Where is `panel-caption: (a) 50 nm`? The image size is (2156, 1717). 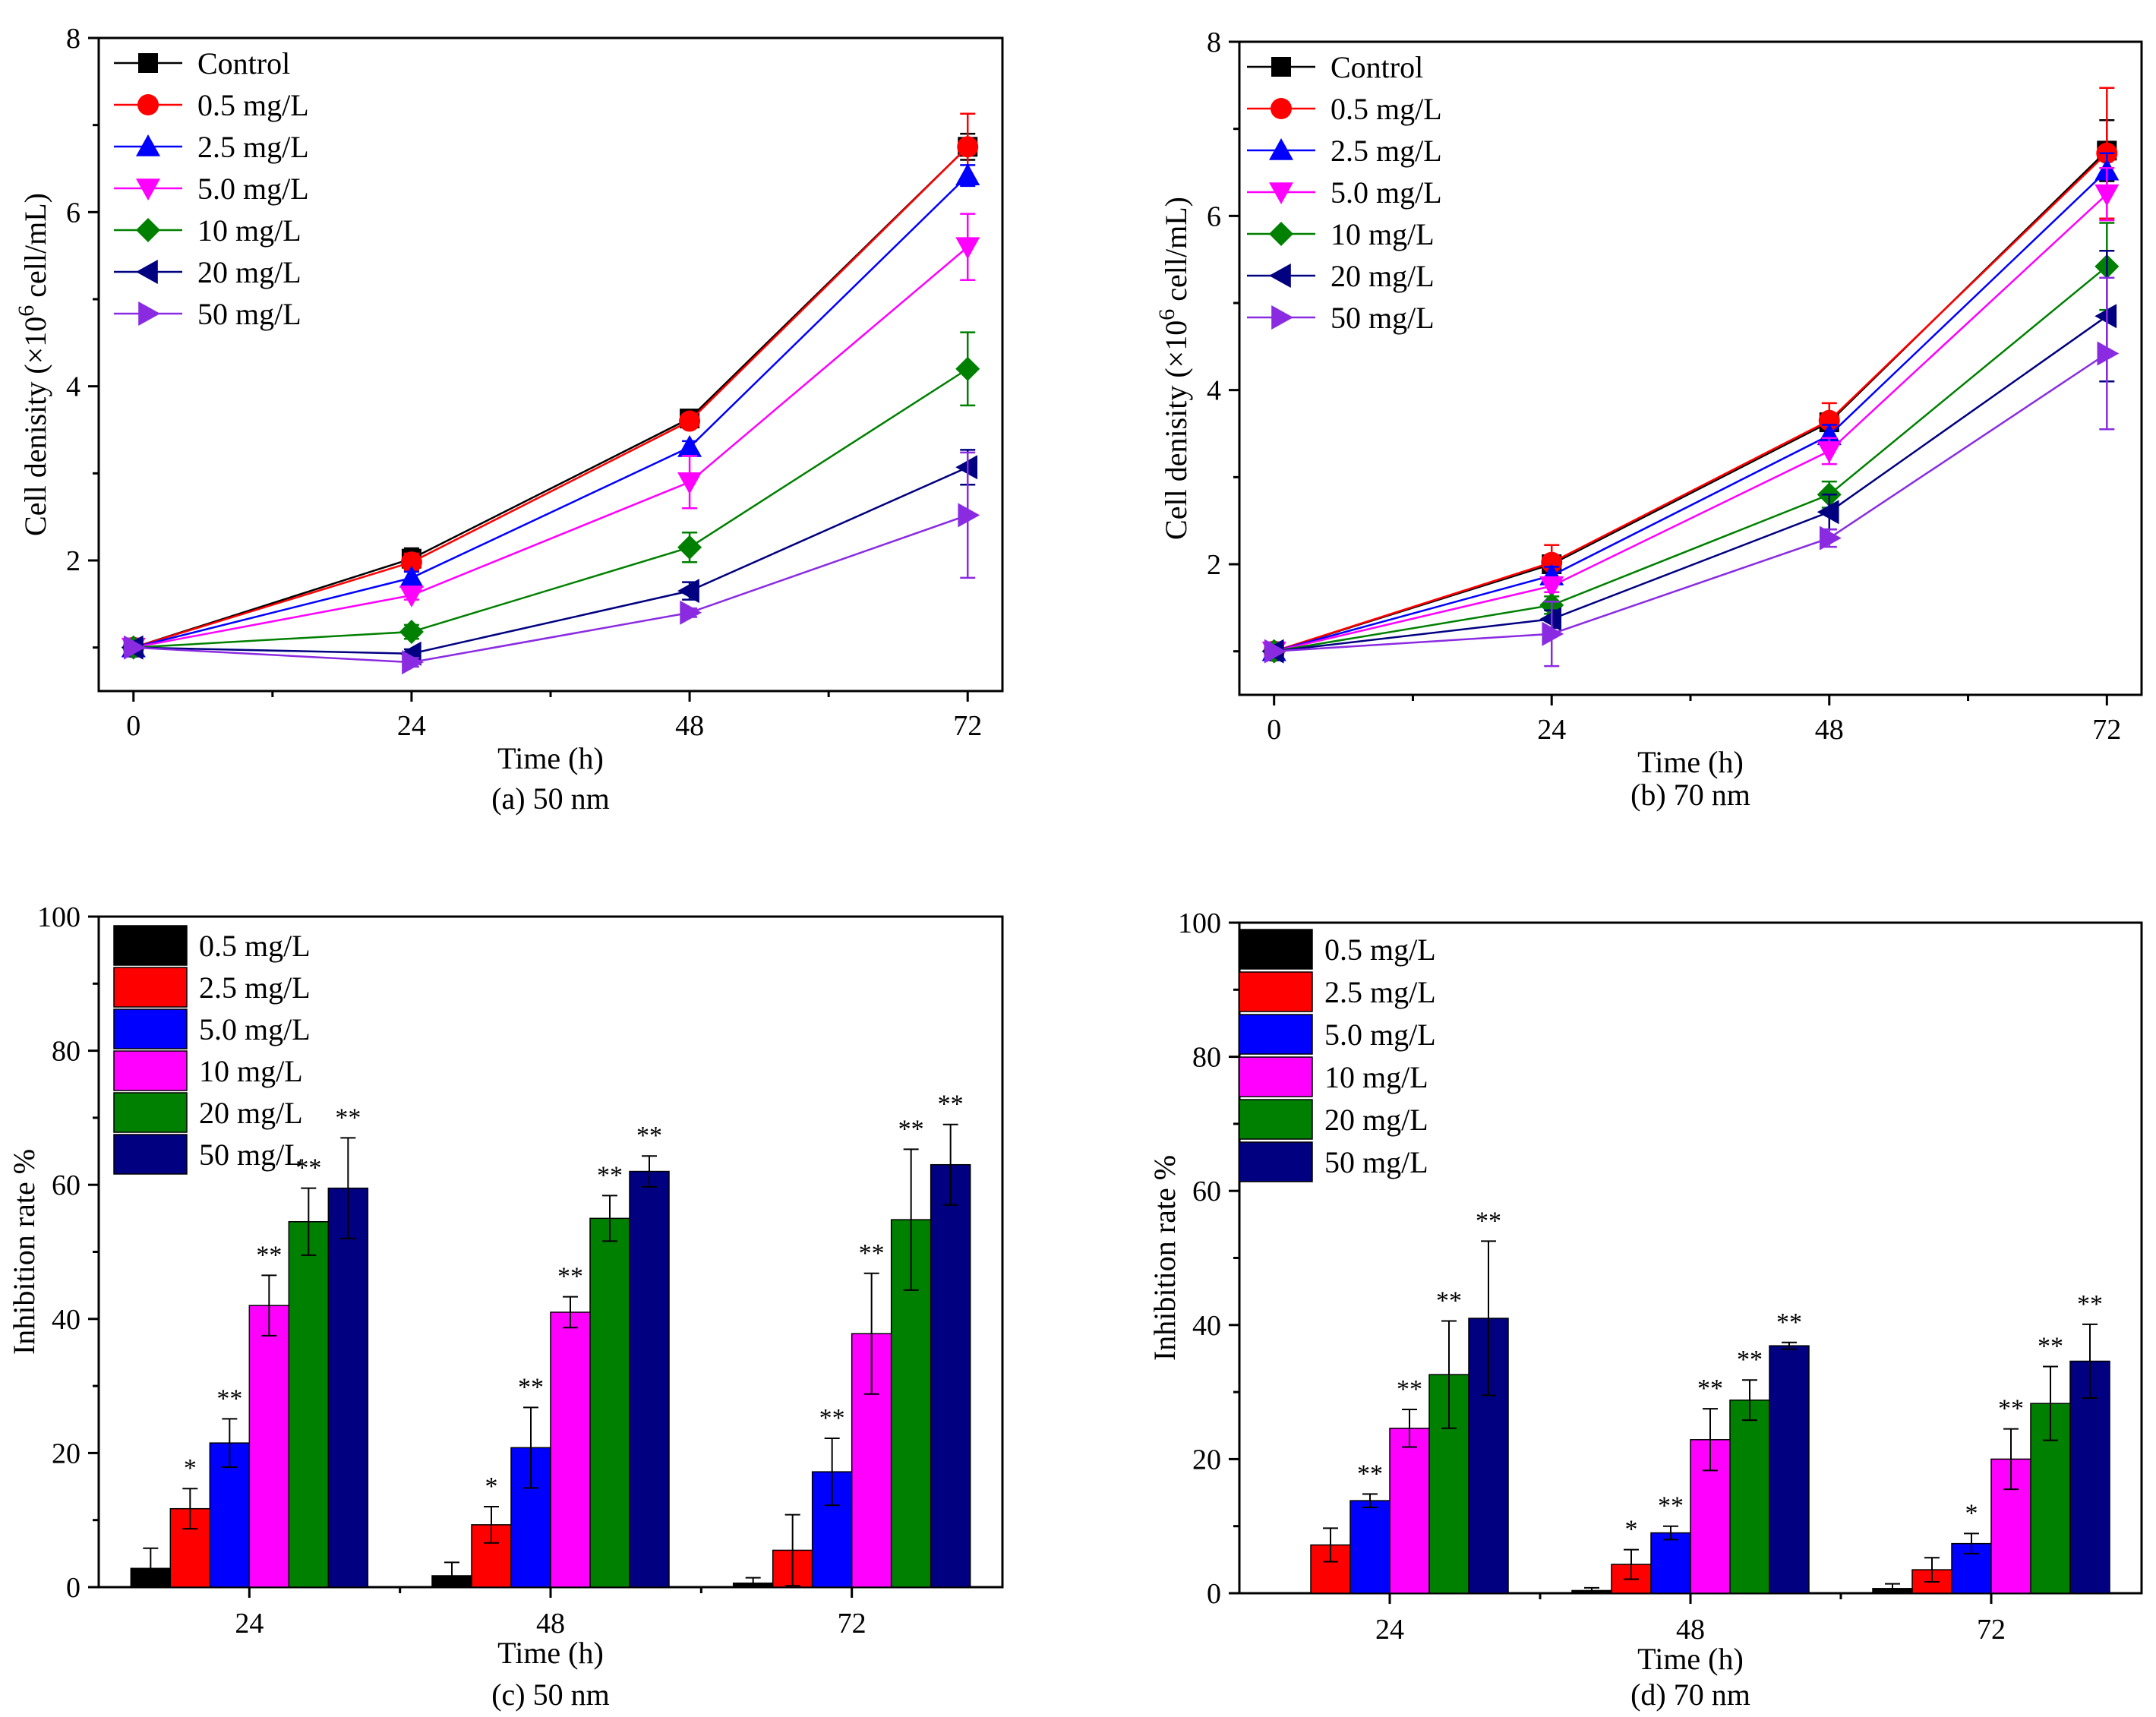 panel-caption: (a) 50 nm is located at coordinates (550, 799).